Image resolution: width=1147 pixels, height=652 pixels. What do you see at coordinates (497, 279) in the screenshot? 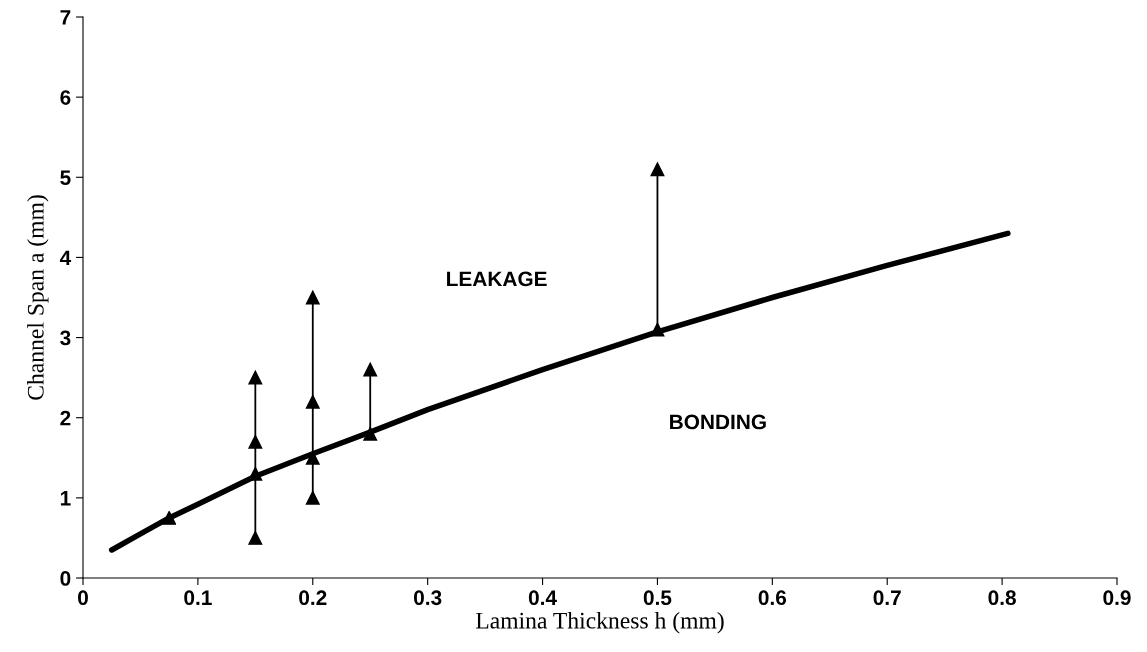
I see `annotation: LEAKAGE` at bounding box center [497, 279].